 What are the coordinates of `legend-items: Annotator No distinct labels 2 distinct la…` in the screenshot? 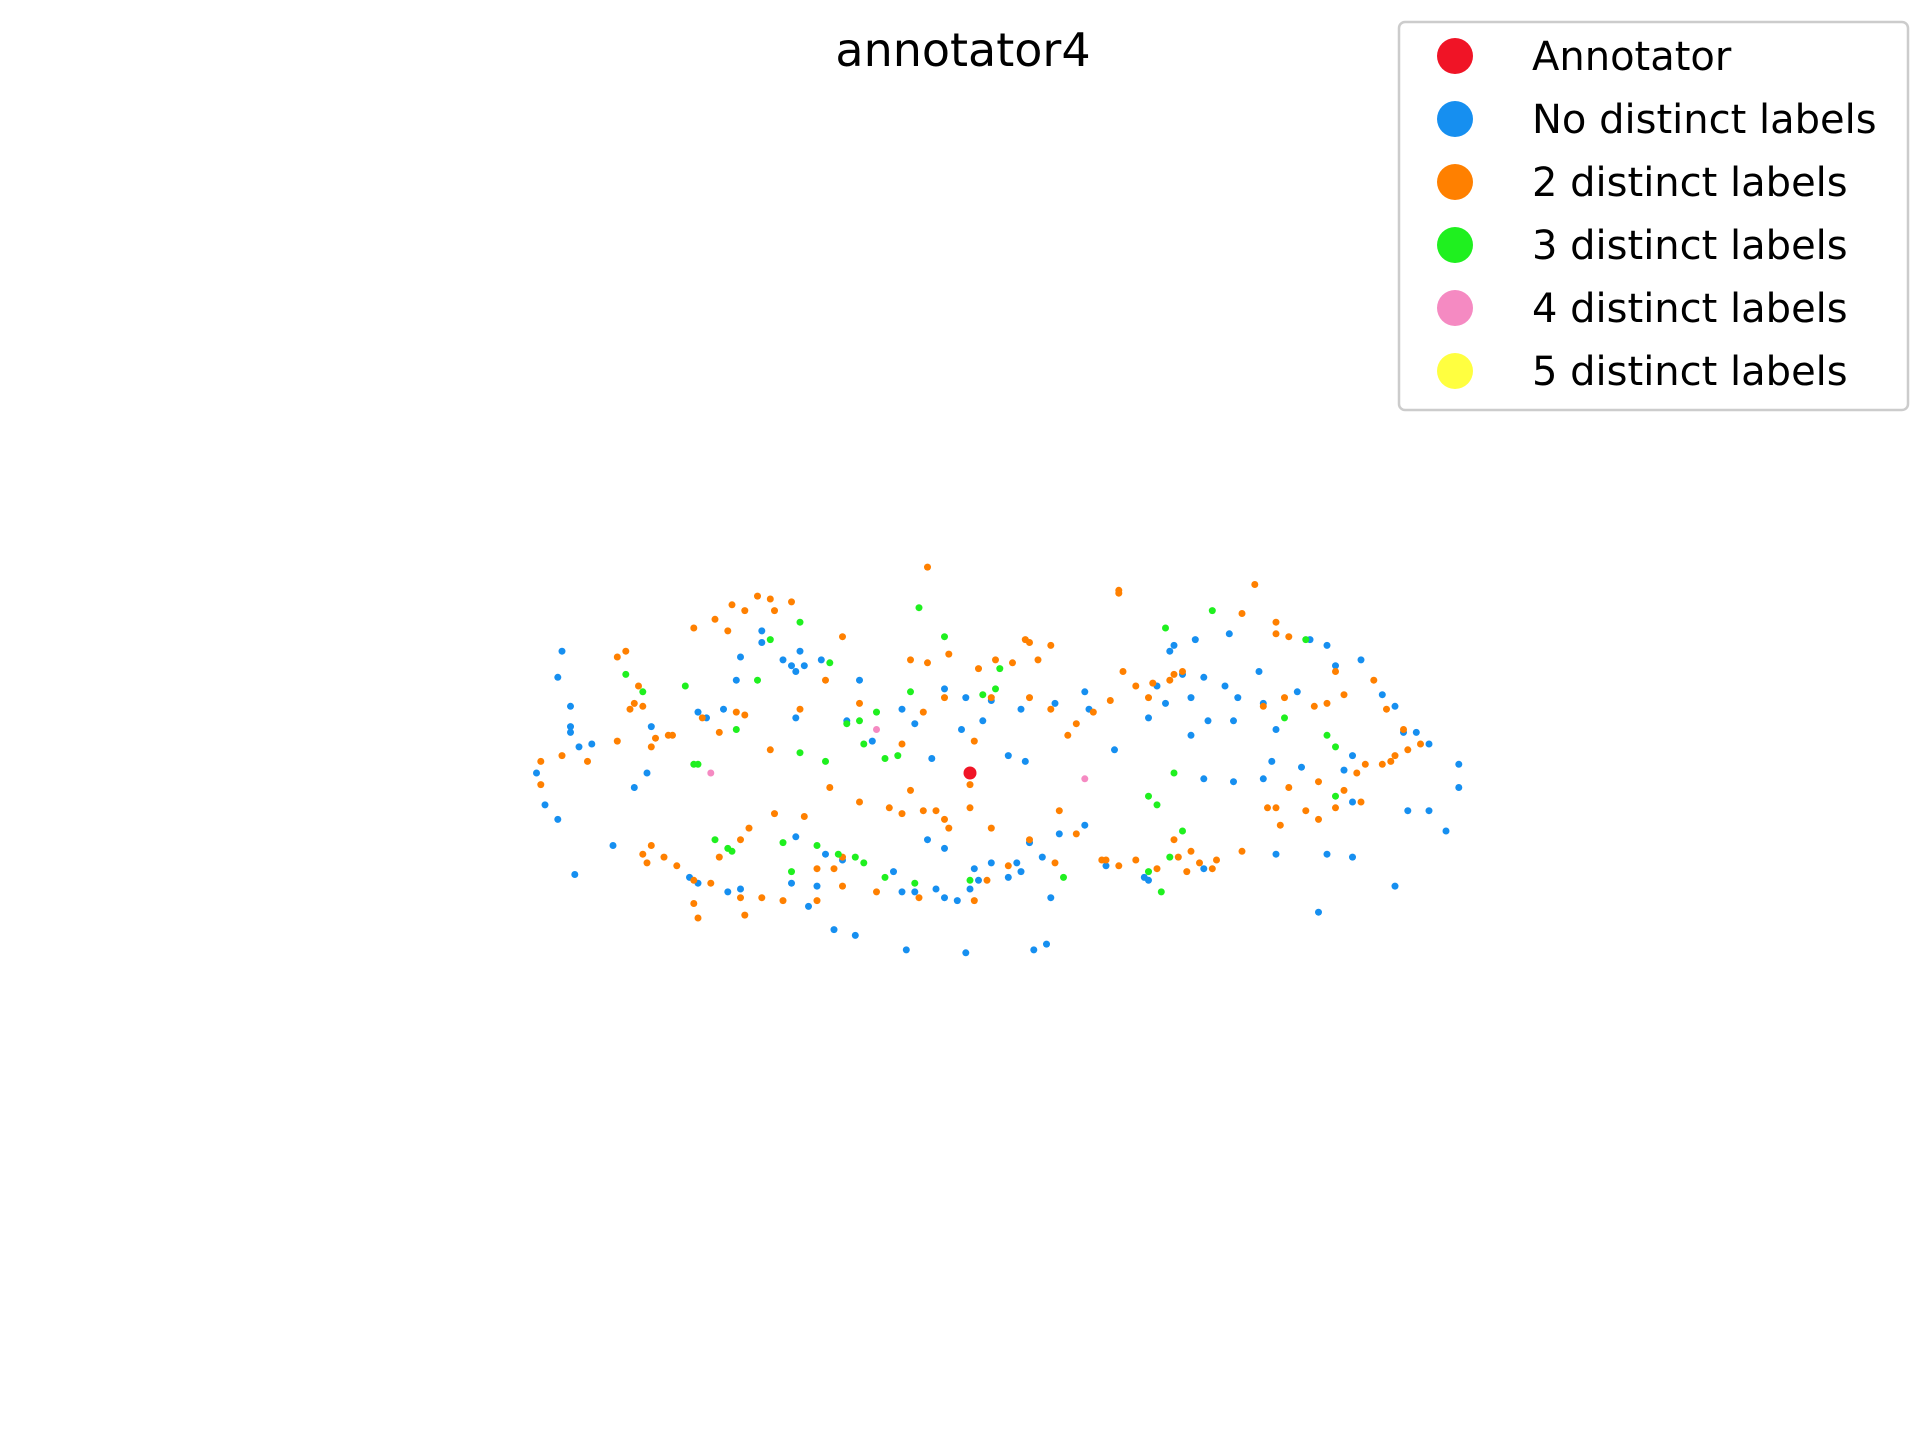 It's located at (1657, 214).